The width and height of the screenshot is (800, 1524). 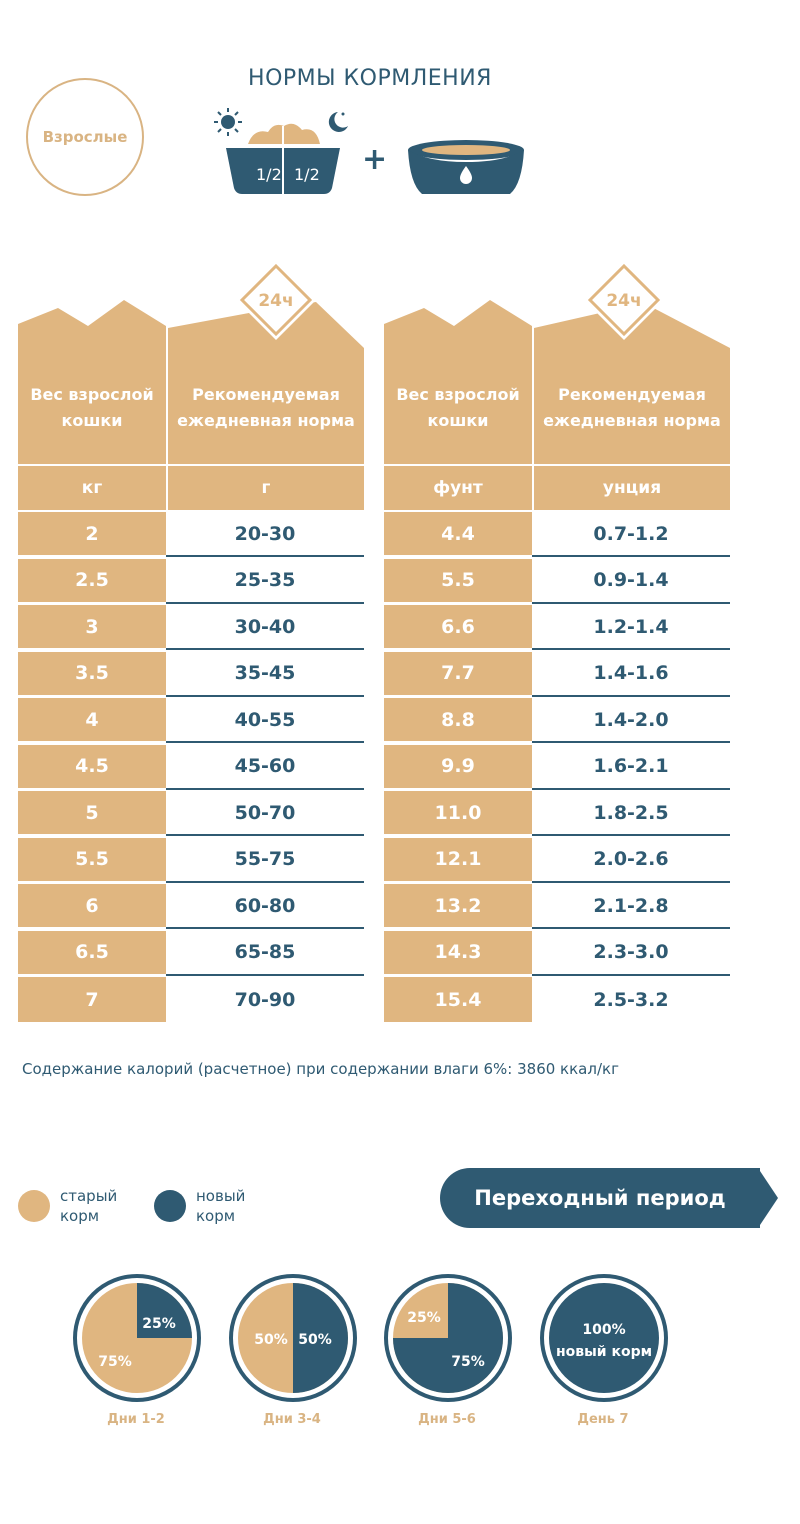 I want to click on table-row: 4.5 45-60, so click(x=191, y=767).